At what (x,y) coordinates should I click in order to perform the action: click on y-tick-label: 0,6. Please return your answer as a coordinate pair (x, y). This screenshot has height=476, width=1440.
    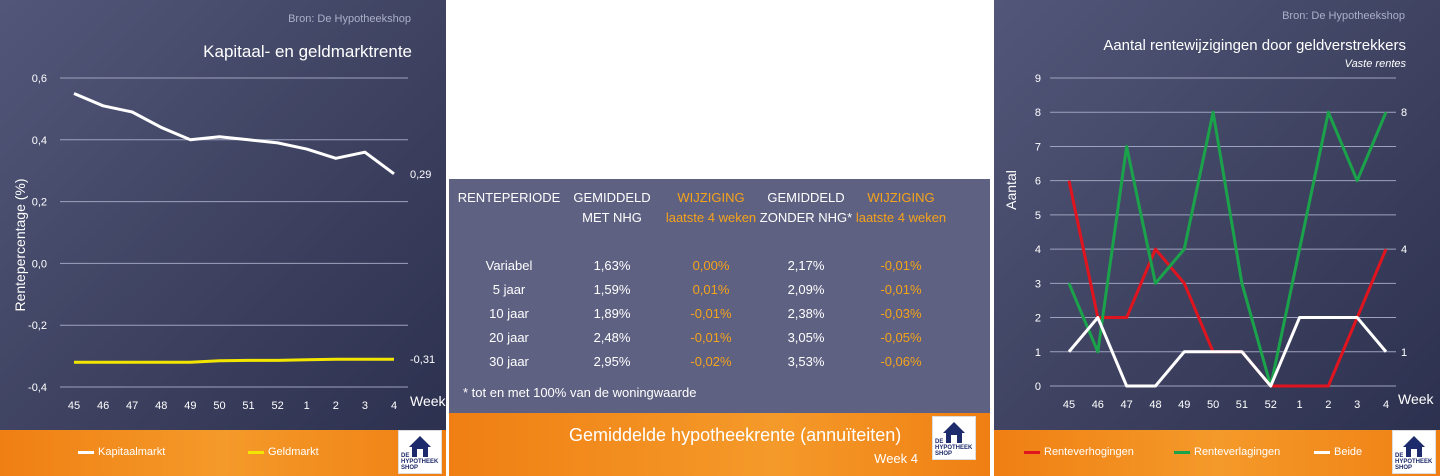
    Looking at the image, I should click on (39, 79).